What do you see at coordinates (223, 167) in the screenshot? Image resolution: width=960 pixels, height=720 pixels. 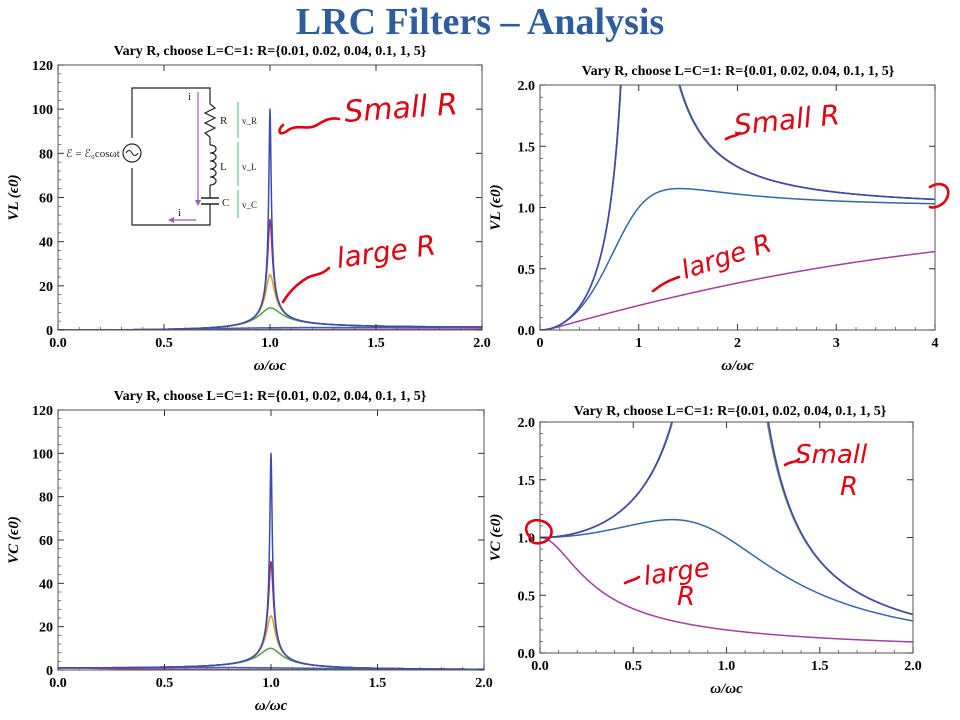 I see `inductor-label: L` at bounding box center [223, 167].